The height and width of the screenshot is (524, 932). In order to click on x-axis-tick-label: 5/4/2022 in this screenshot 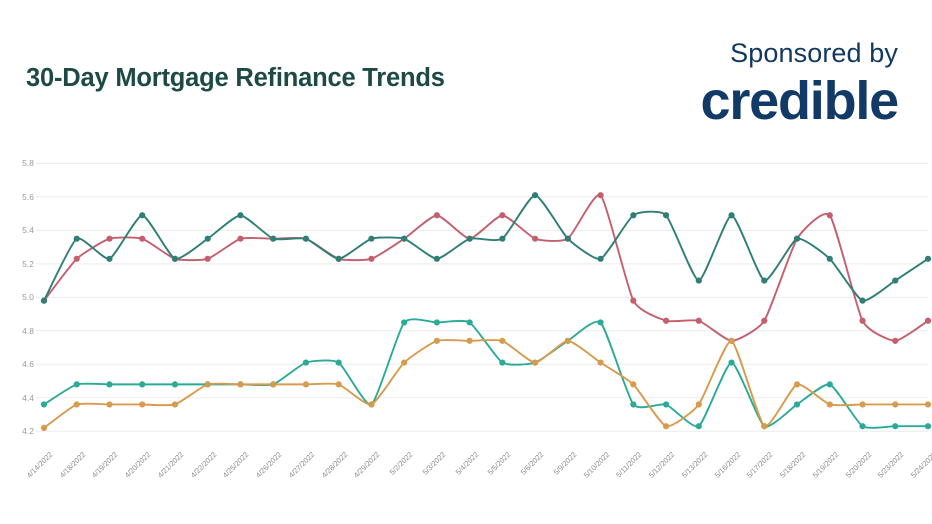, I will do `click(466, 463)`.